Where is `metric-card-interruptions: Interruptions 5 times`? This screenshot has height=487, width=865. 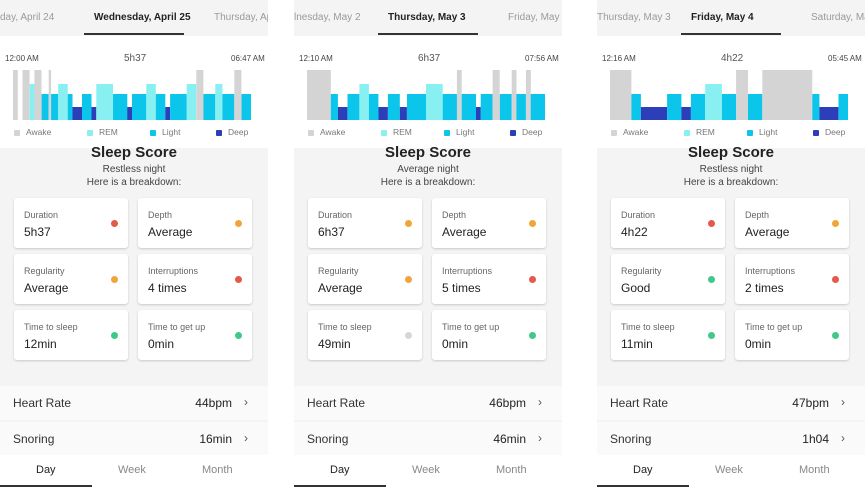 metric-card-interruptions: Interruptions 5 times is located at coordinates (489, 279).